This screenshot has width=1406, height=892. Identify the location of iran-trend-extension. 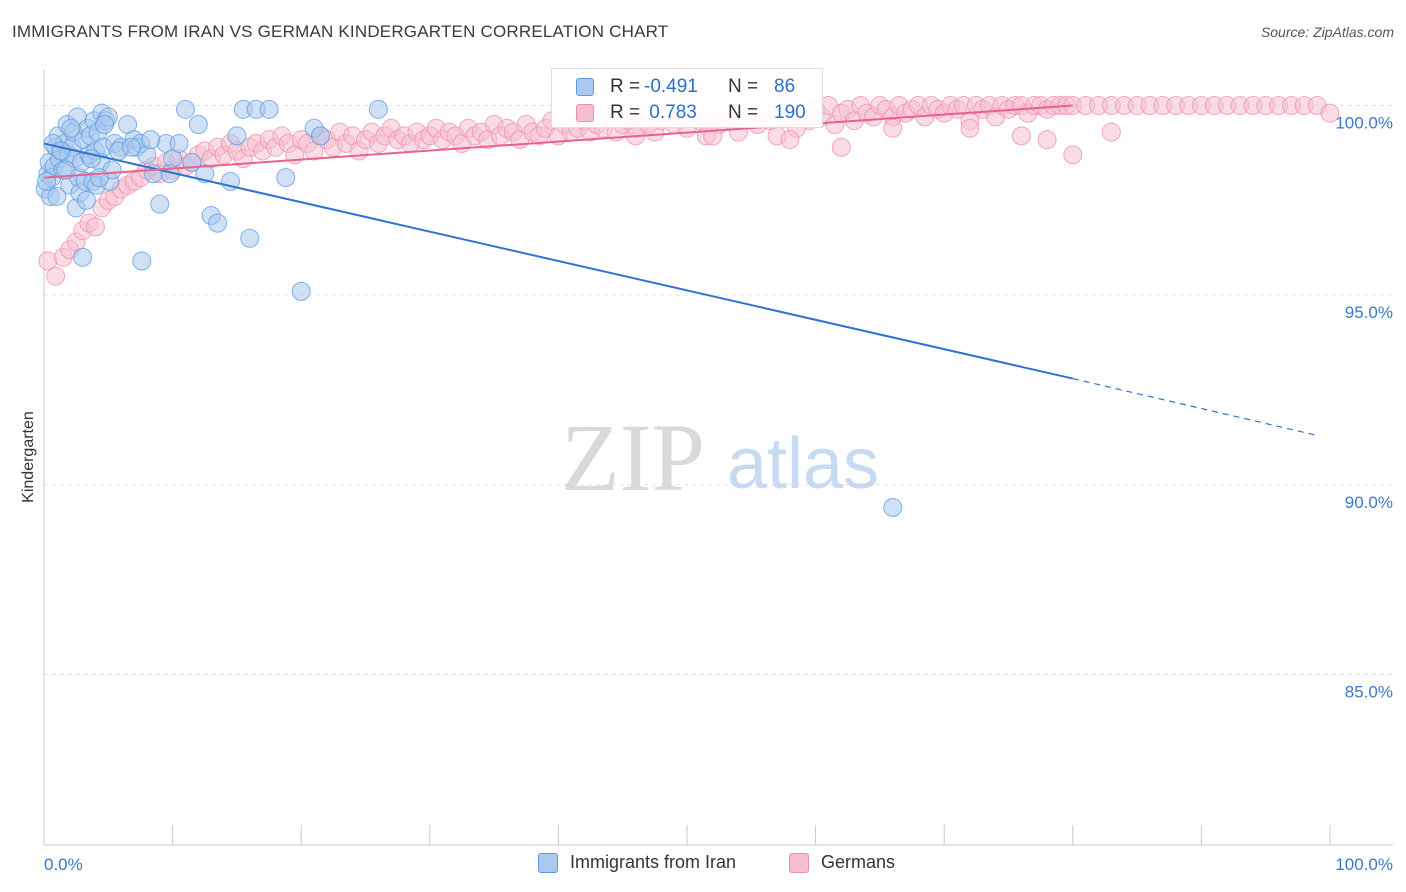
(1195, 407).